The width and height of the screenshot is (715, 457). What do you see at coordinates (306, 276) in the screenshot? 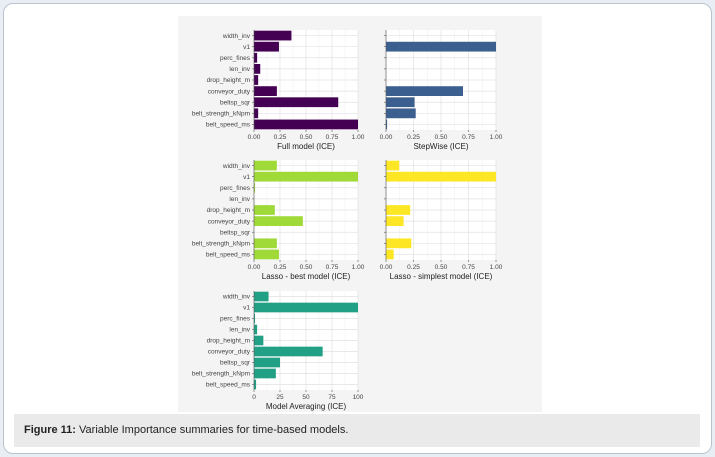
I see `panel-title: Lasso - best model (ICE)` at bounding box center [306, 276].